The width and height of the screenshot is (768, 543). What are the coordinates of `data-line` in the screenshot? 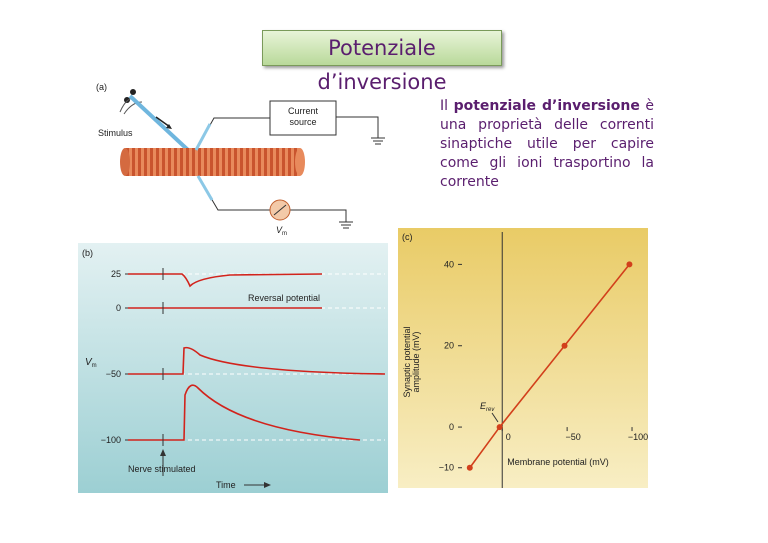 It's located at (550, 366).